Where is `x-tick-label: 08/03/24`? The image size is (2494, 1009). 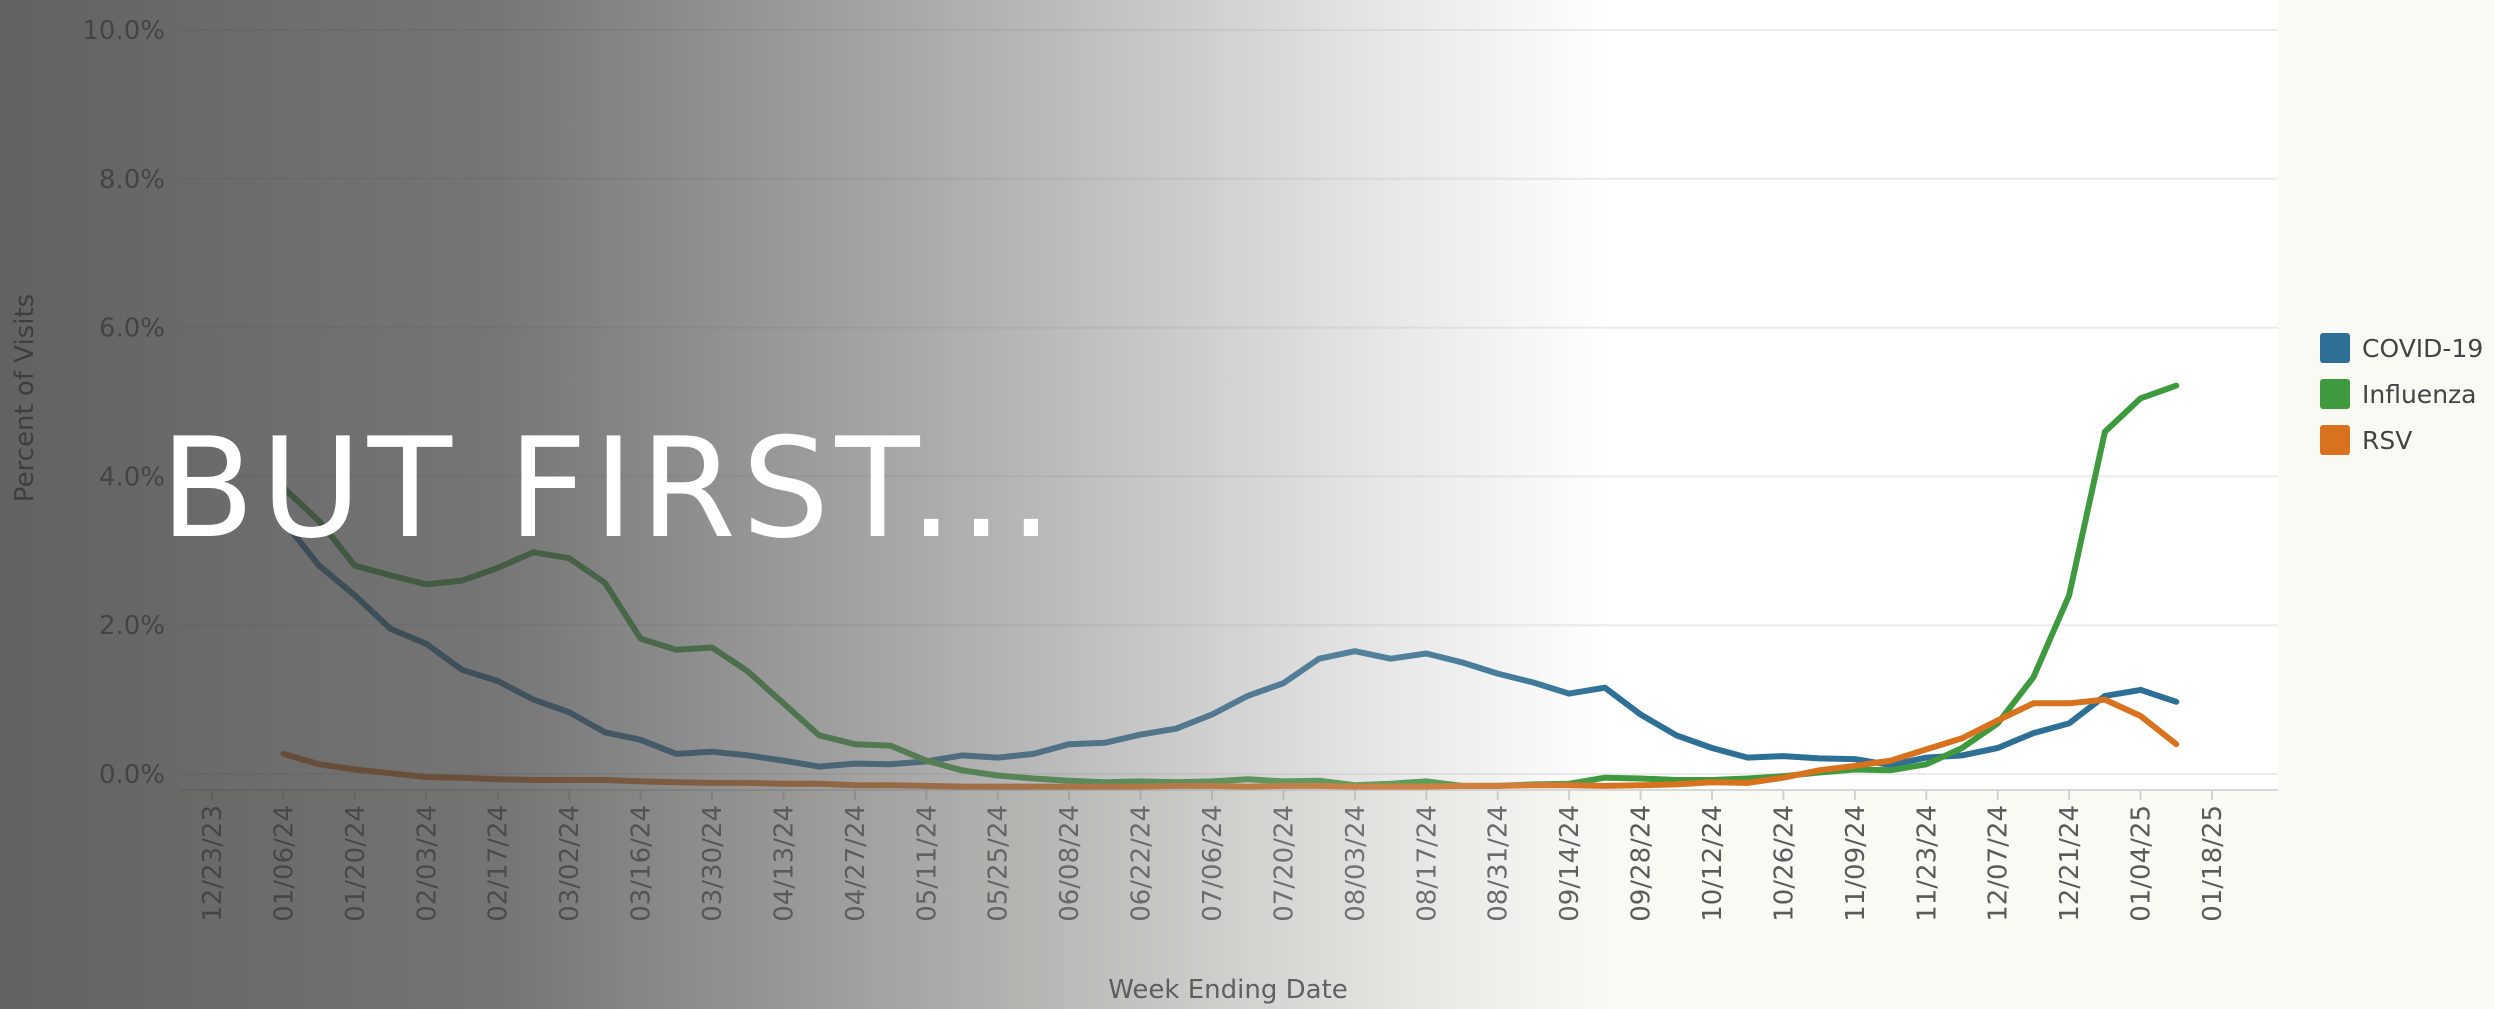 x-tick-label: 08/03/24 is located at coordinates (1356, 863).